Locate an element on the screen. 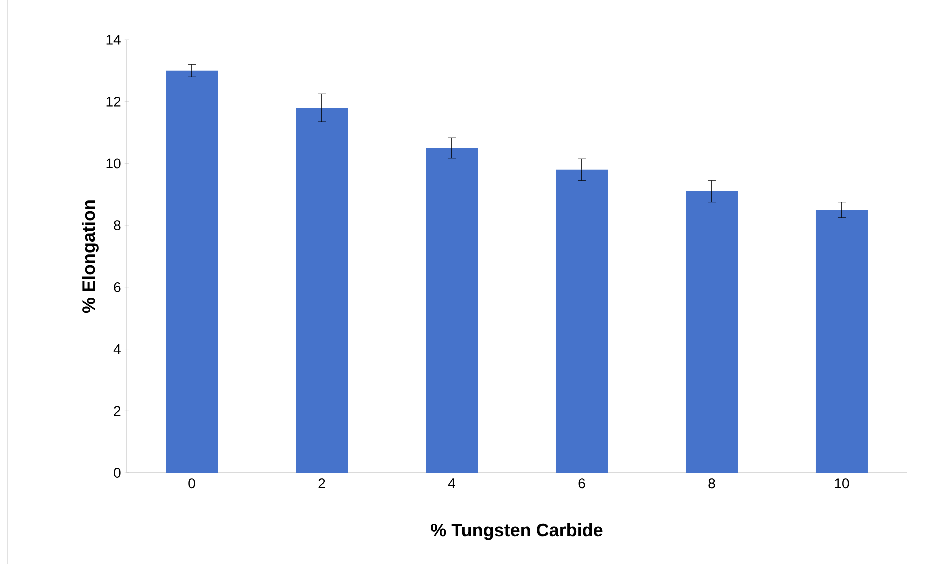  y-tick-label: 0 is located at coordinates (117, 473).